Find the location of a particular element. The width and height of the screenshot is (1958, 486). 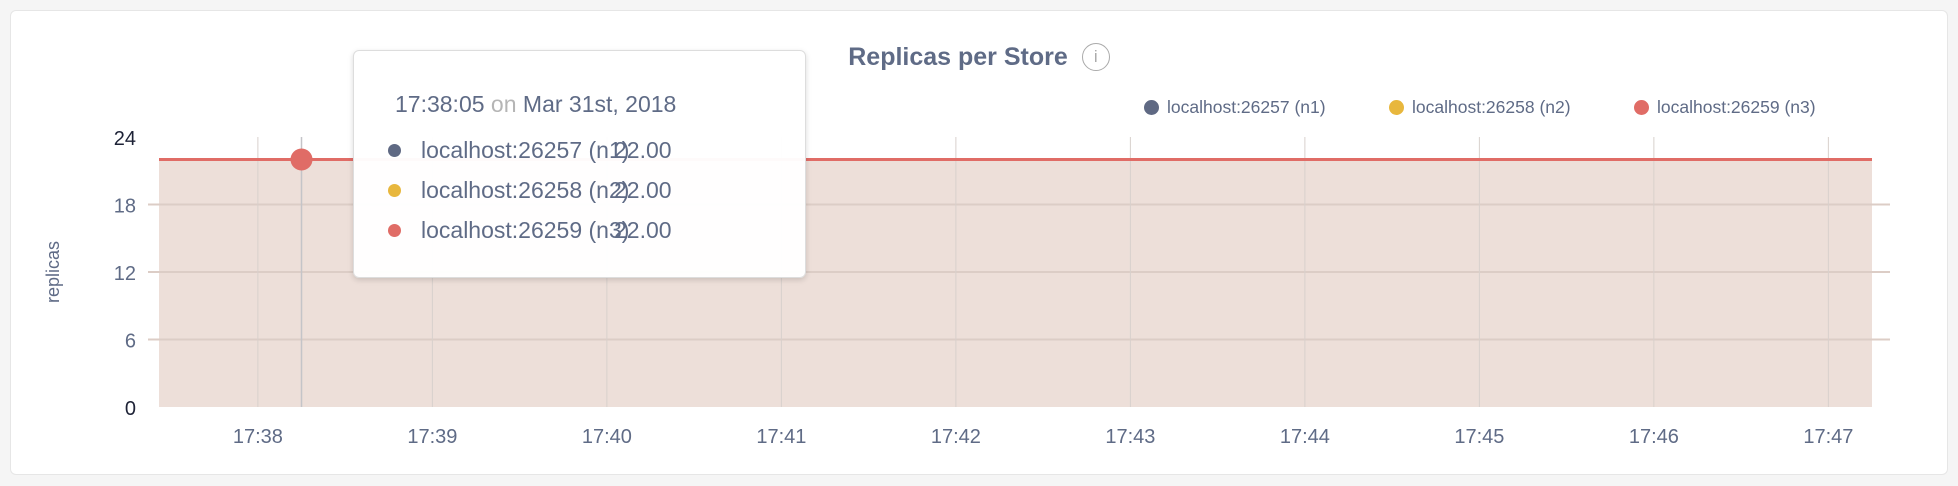

tooltip-row: localhost:26259 (n3) 22.00 is located at coordinates (530, 230).